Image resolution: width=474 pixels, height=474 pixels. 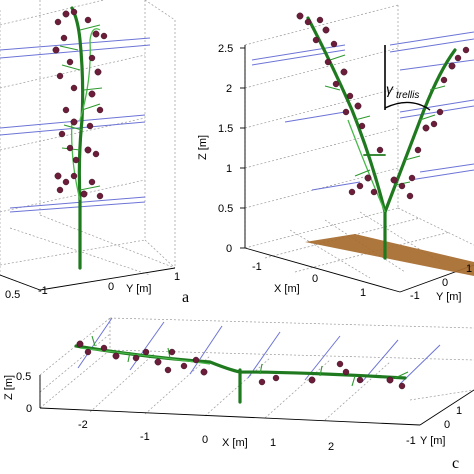 What do you see at coordinates (235, 443) in the screenshot?
I see `panel-c-x-axis-label: X [m]` at bounding box center [235, 443].